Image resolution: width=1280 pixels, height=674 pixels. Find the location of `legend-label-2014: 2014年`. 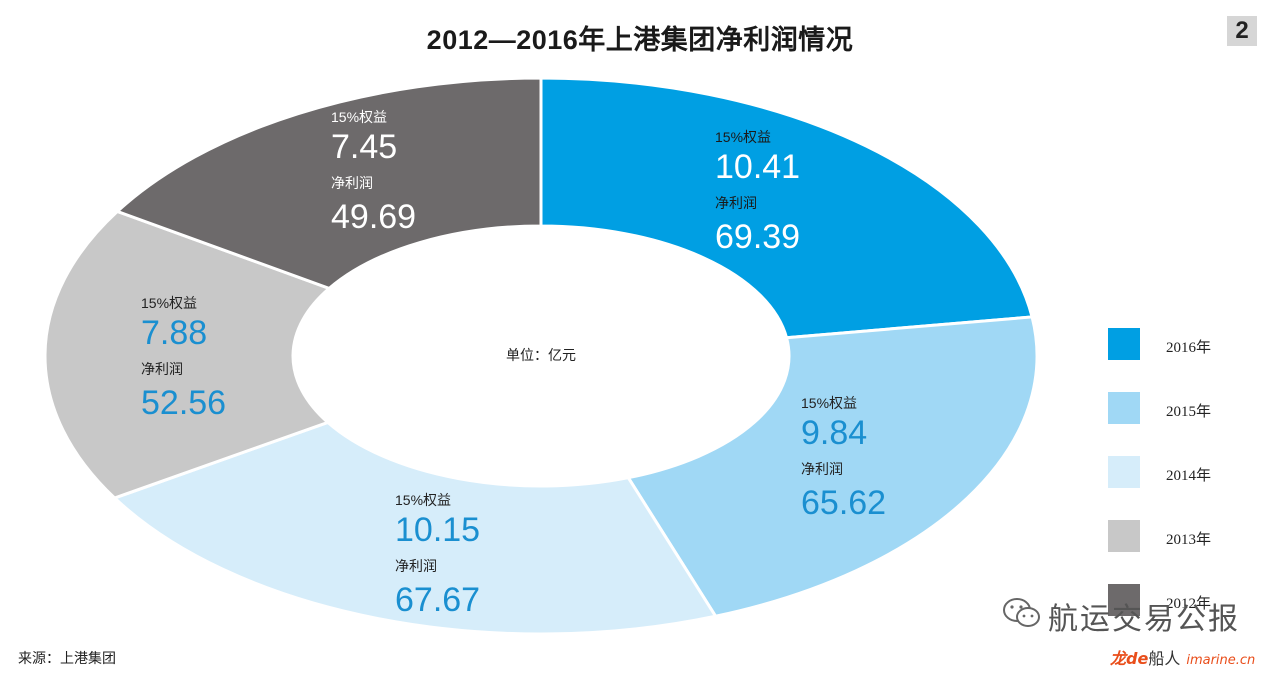

legend-label-2014: 2014年 is located at coordinates (1189, 476).